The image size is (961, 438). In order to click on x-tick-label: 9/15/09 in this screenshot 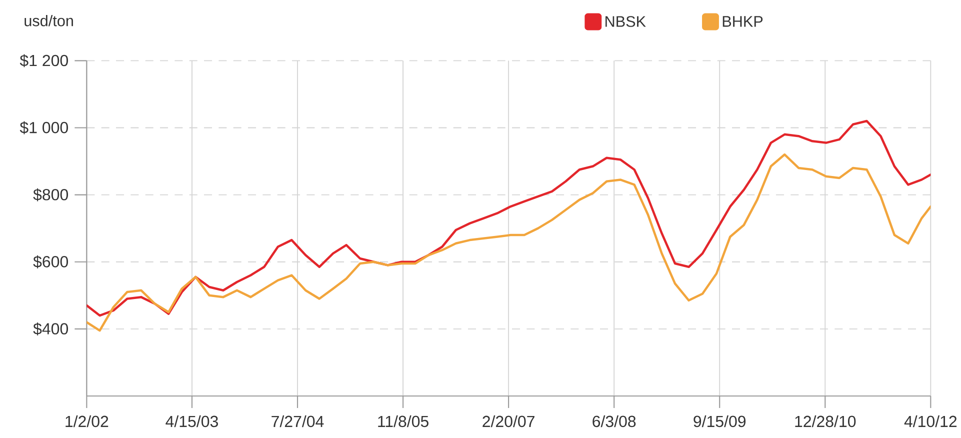, I will do `click(720, 421)`.